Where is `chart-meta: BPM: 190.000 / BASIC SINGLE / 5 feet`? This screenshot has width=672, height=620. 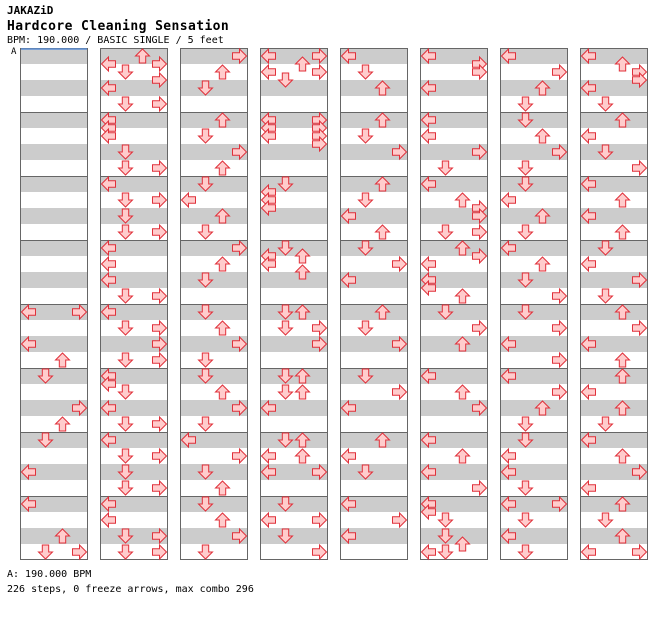 chart-meta: BPM: 190.000 / BASIC SINGLE / 5 feet is located at coordinates (115, 40).